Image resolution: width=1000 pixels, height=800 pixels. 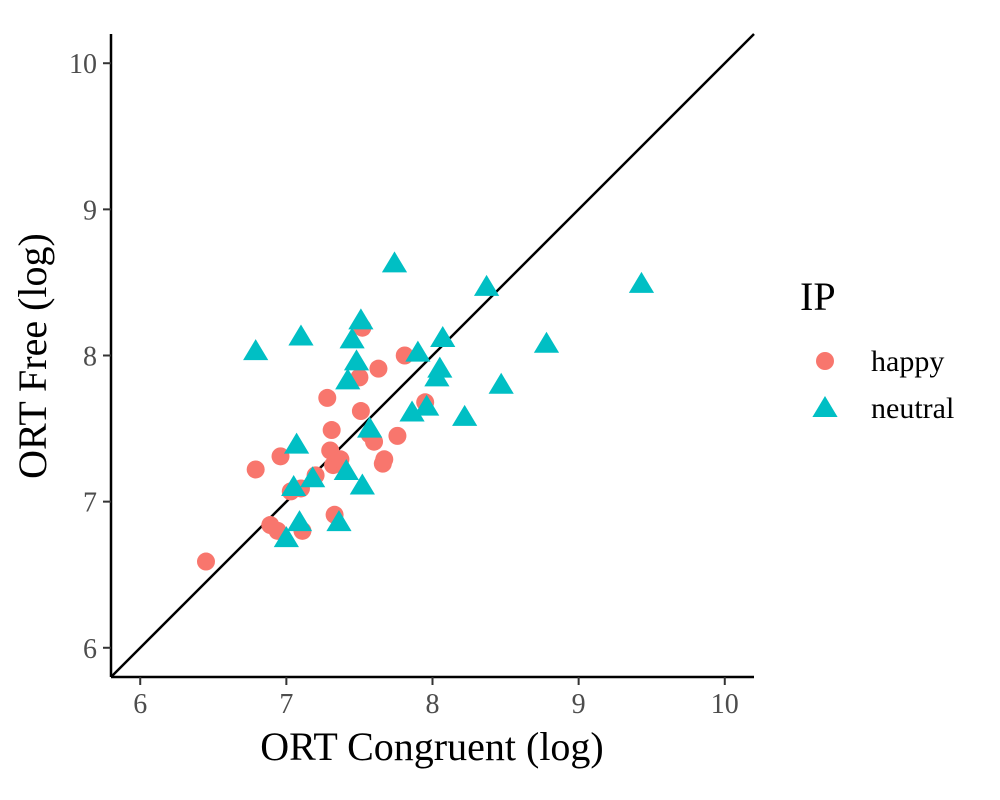 I want to click on legend-item-happy: happy, so click(x=880, y=361).